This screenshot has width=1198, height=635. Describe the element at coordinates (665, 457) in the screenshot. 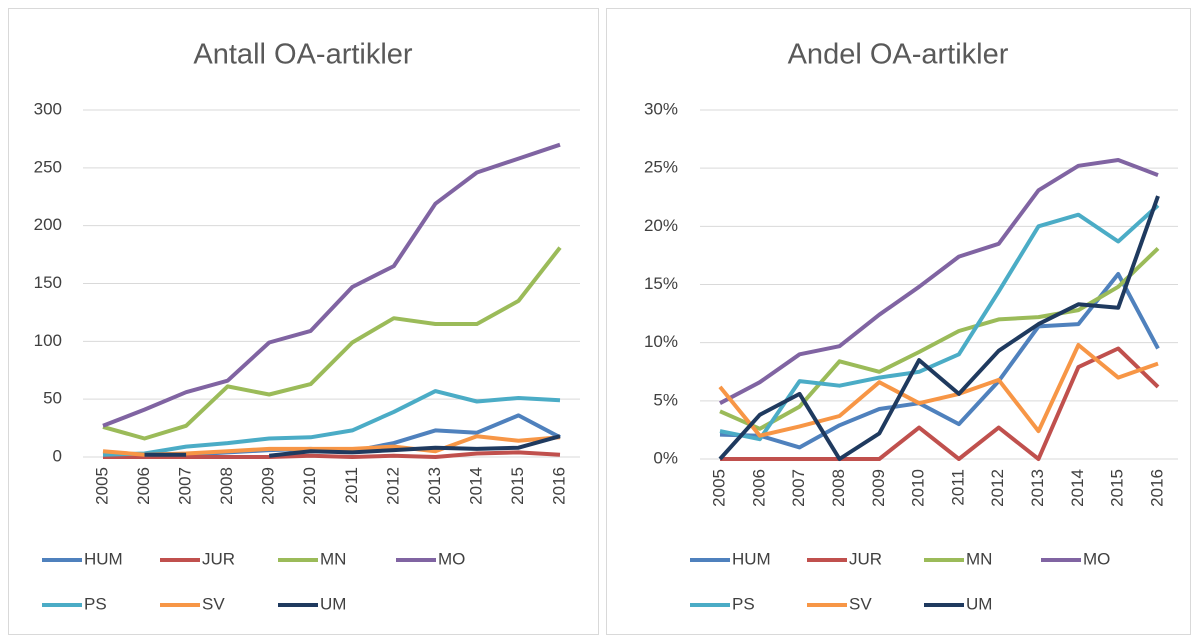

I see `y-tick-label: 0%` at that location.